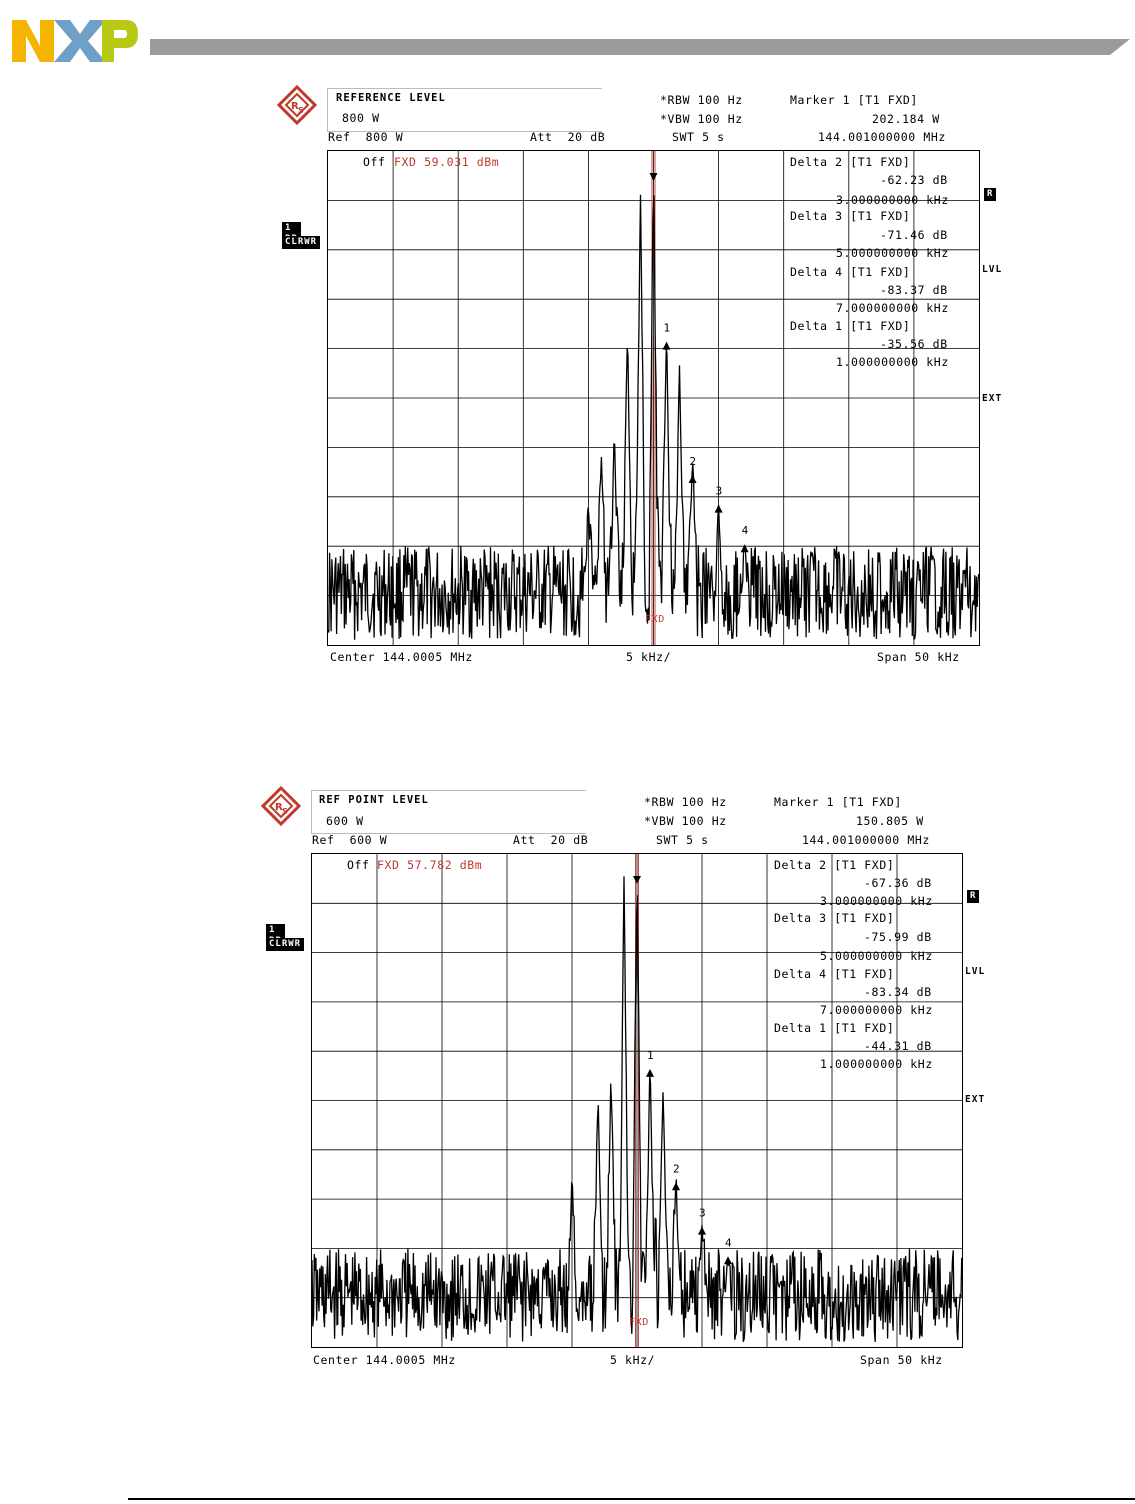 The image size is (1135, 1504). I want to click on delta-3-db: -71.46 dB, so click(914, 235).